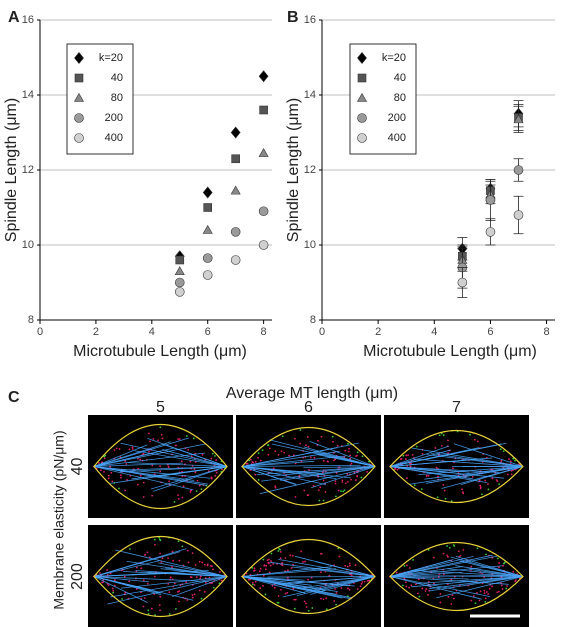 The image size is (561, 627). I want to click on y-axis-label: Spindle Length (μm), so click(293, 170).